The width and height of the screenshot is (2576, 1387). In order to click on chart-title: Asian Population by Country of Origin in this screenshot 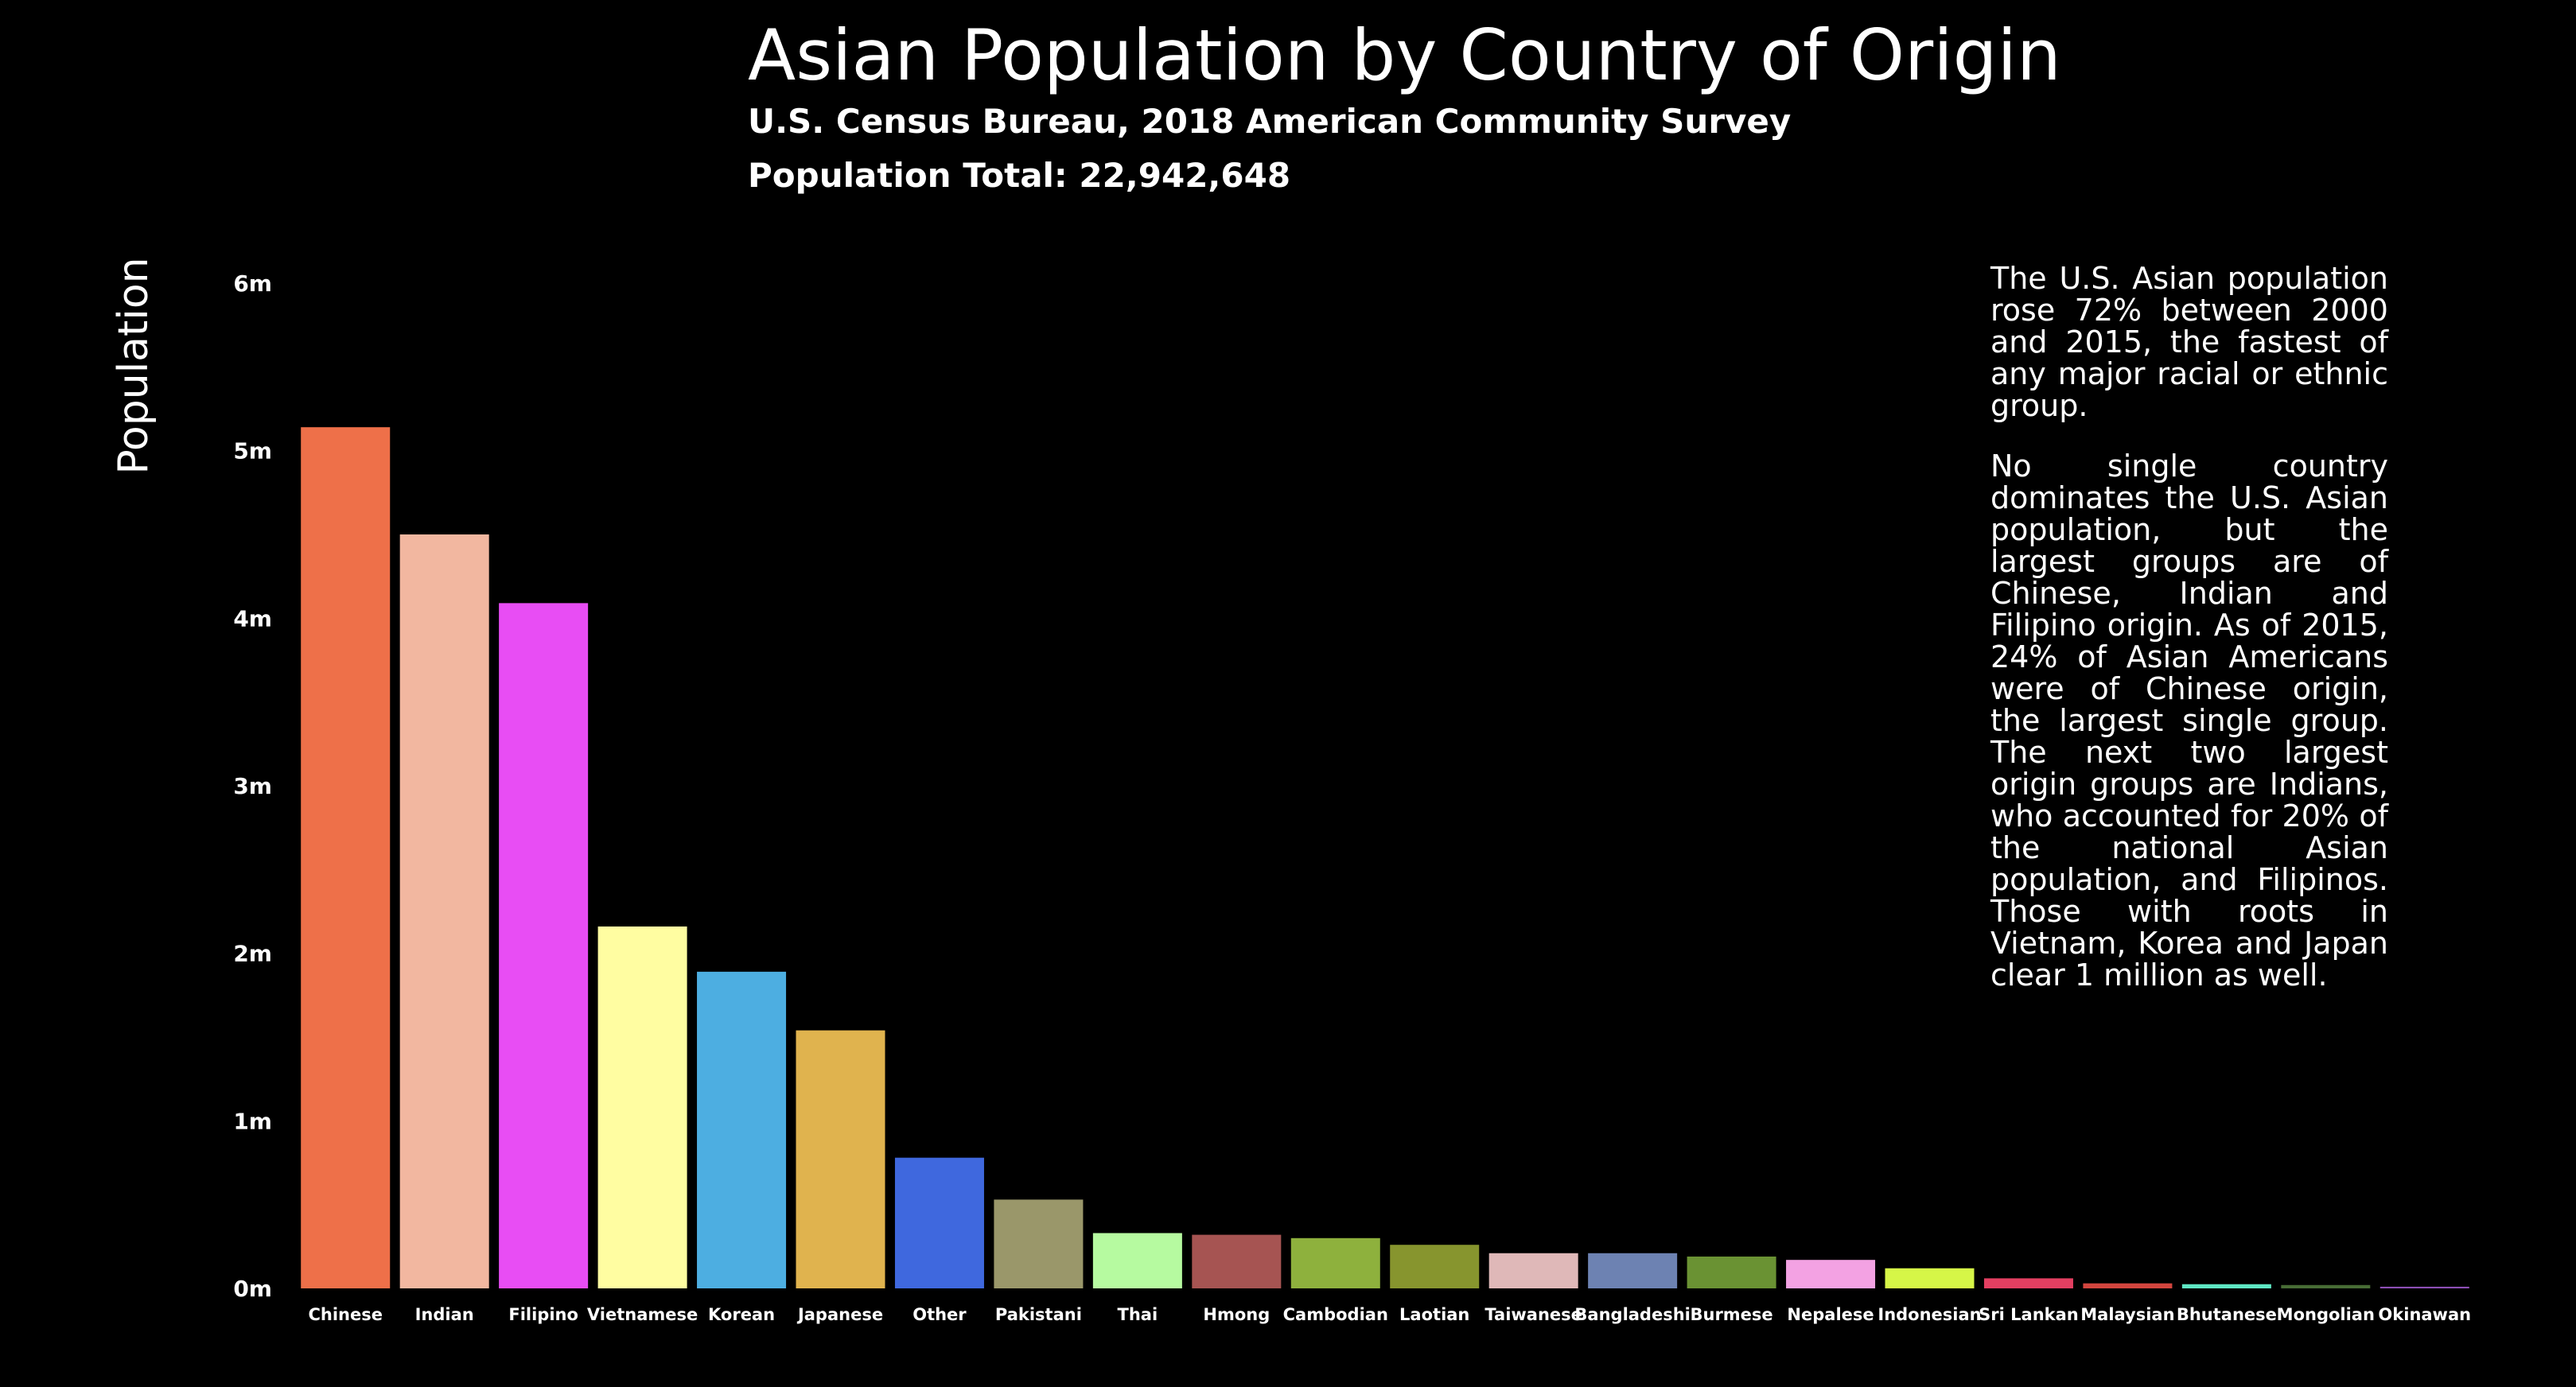, I will do `click(1405, 55)`.